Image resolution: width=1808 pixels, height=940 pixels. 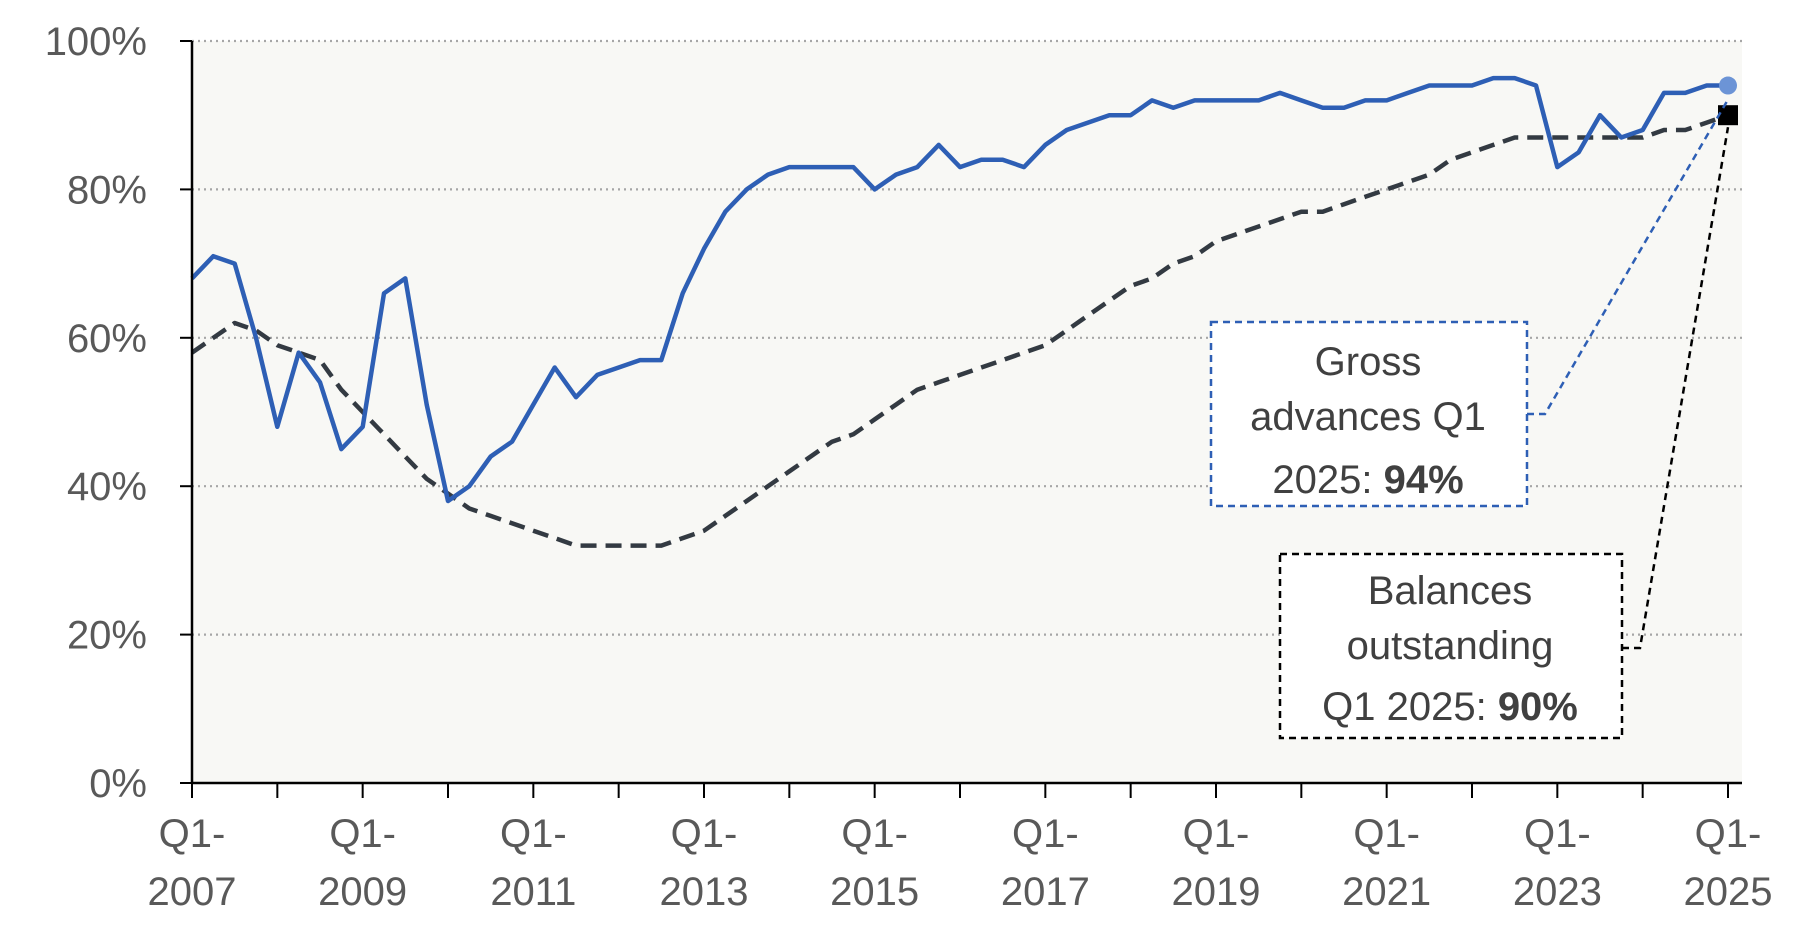 I want to click on balances-outstanding-leader-line, so click(x=1676, y=388).